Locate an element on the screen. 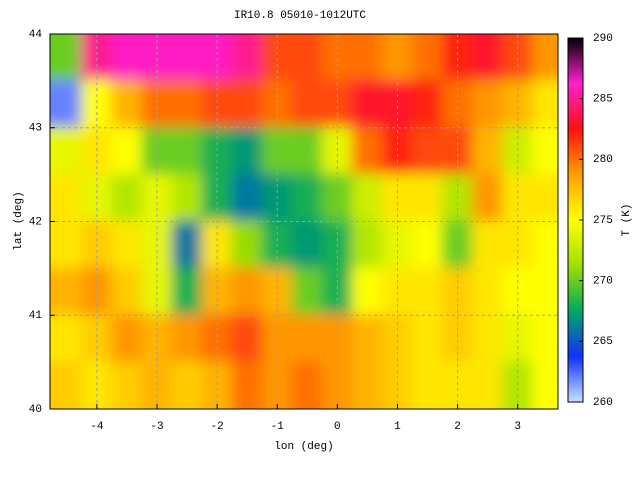 The height and width of the screenshot is (480, 640). y-axis-label: lat (deg) is located at coordinates (19, 220).